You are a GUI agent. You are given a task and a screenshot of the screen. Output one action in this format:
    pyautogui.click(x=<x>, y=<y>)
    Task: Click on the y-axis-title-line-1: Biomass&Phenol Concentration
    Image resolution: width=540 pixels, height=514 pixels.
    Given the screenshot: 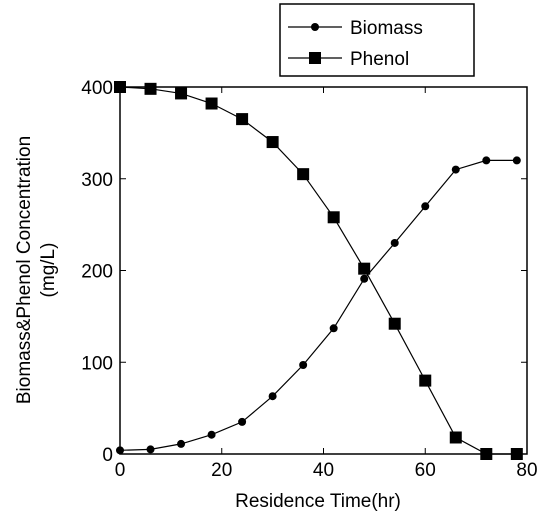 What is the action you would take?
    pyautogui.click(x=24, y=270)
    